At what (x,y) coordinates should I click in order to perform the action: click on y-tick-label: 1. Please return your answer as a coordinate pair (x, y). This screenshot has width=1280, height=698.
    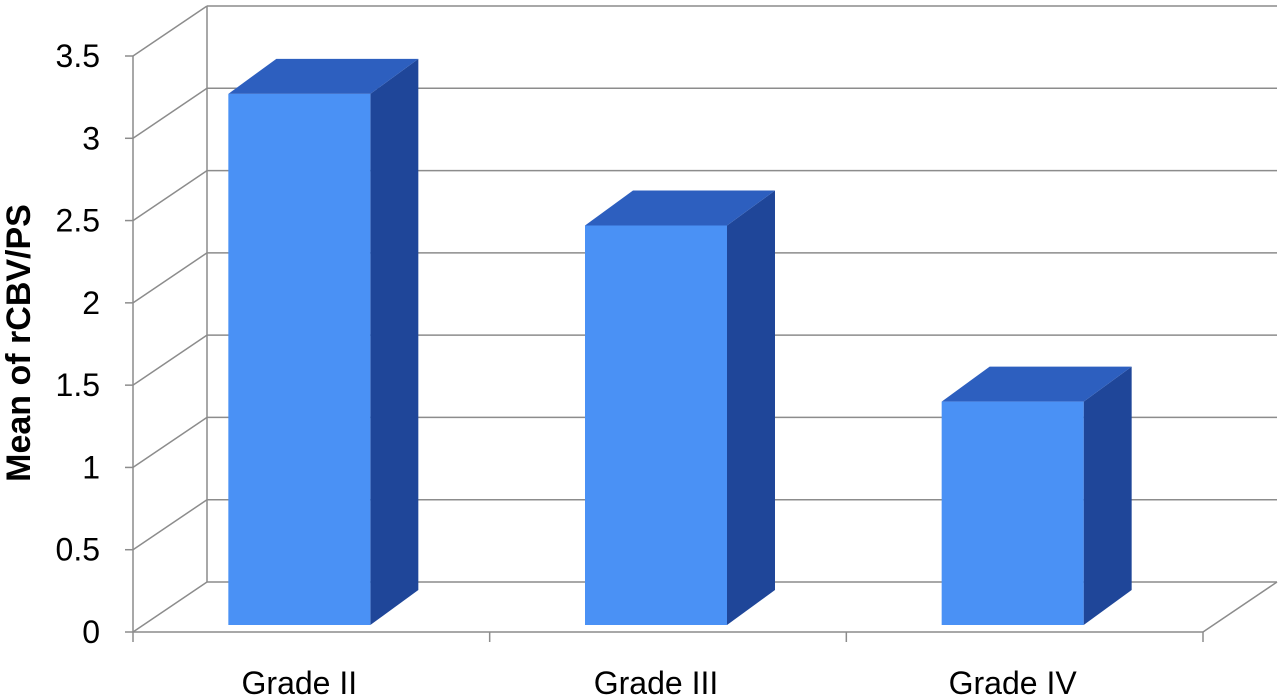
    Looking at the image, I should click on (91, 467).